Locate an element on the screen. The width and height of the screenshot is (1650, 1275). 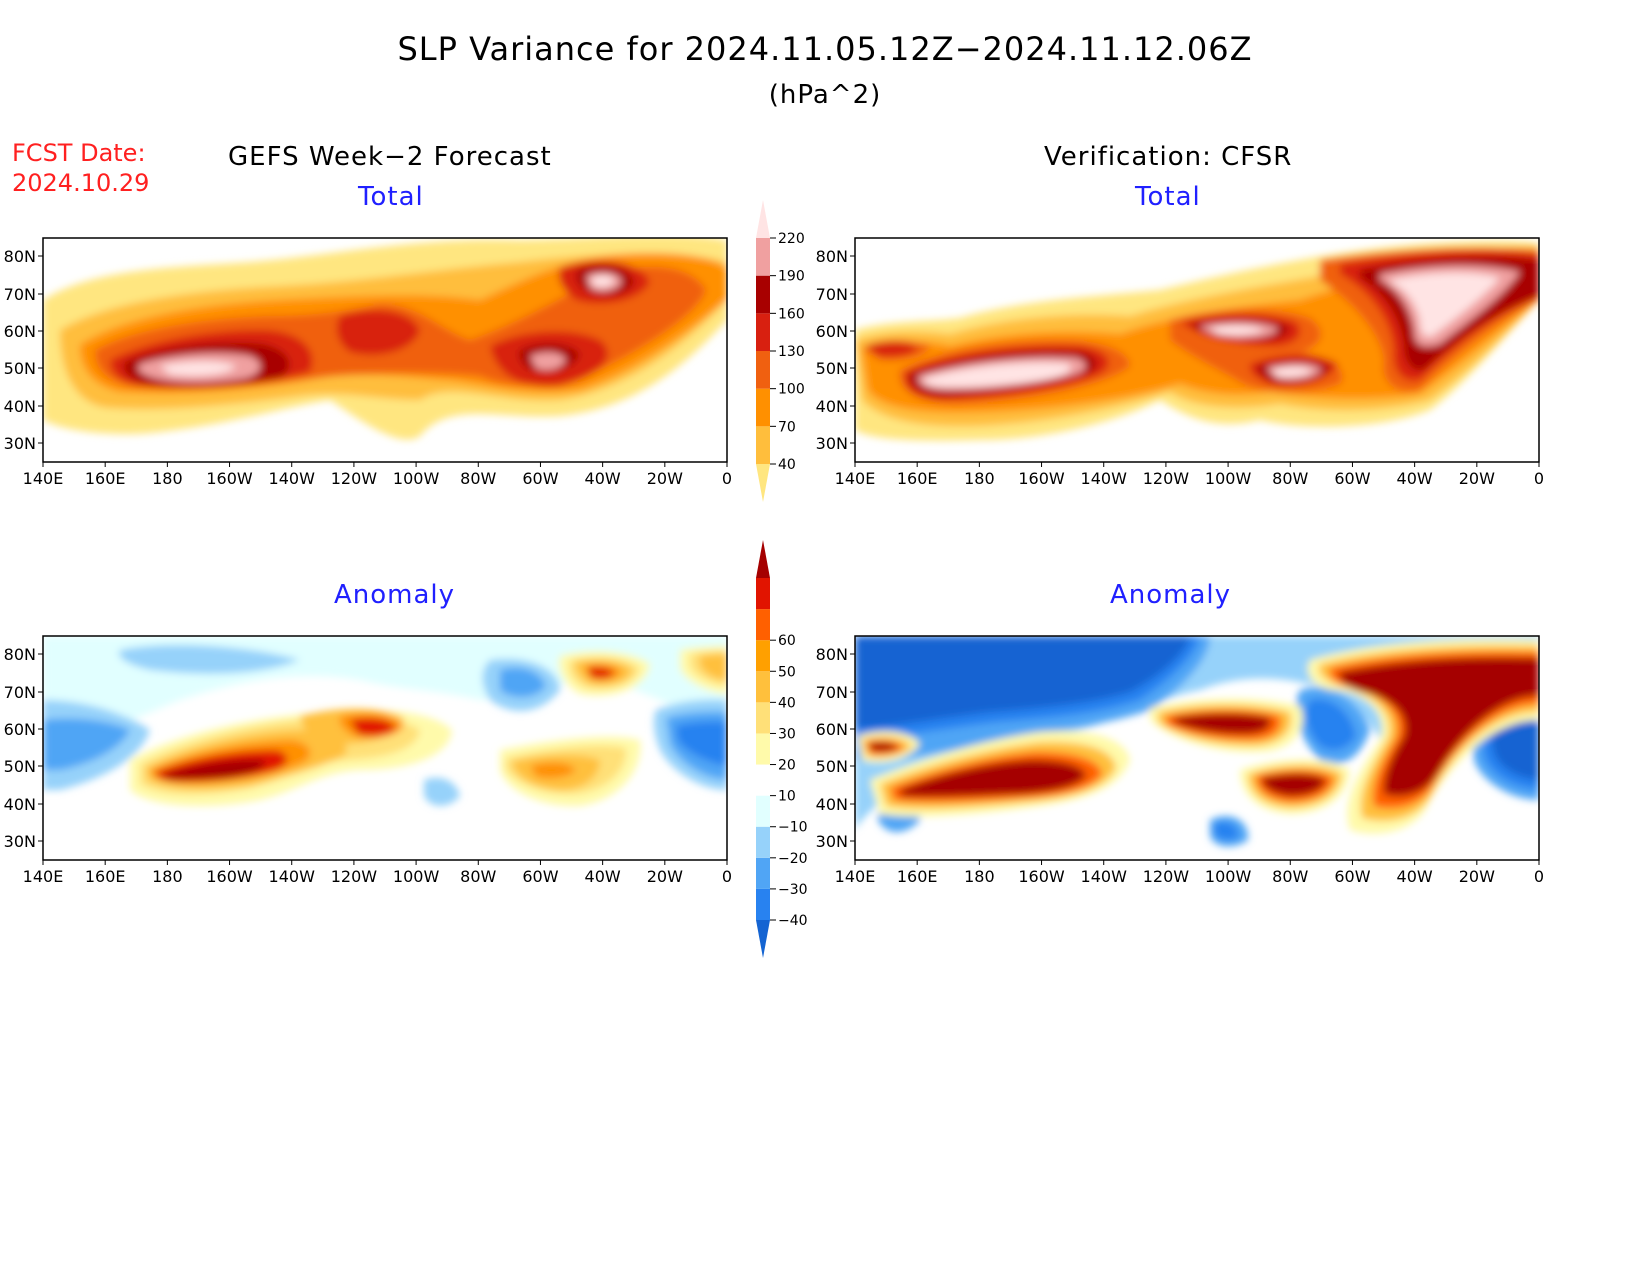
forecast-date-label: FCST Date: is located at coordinates (79, 153).